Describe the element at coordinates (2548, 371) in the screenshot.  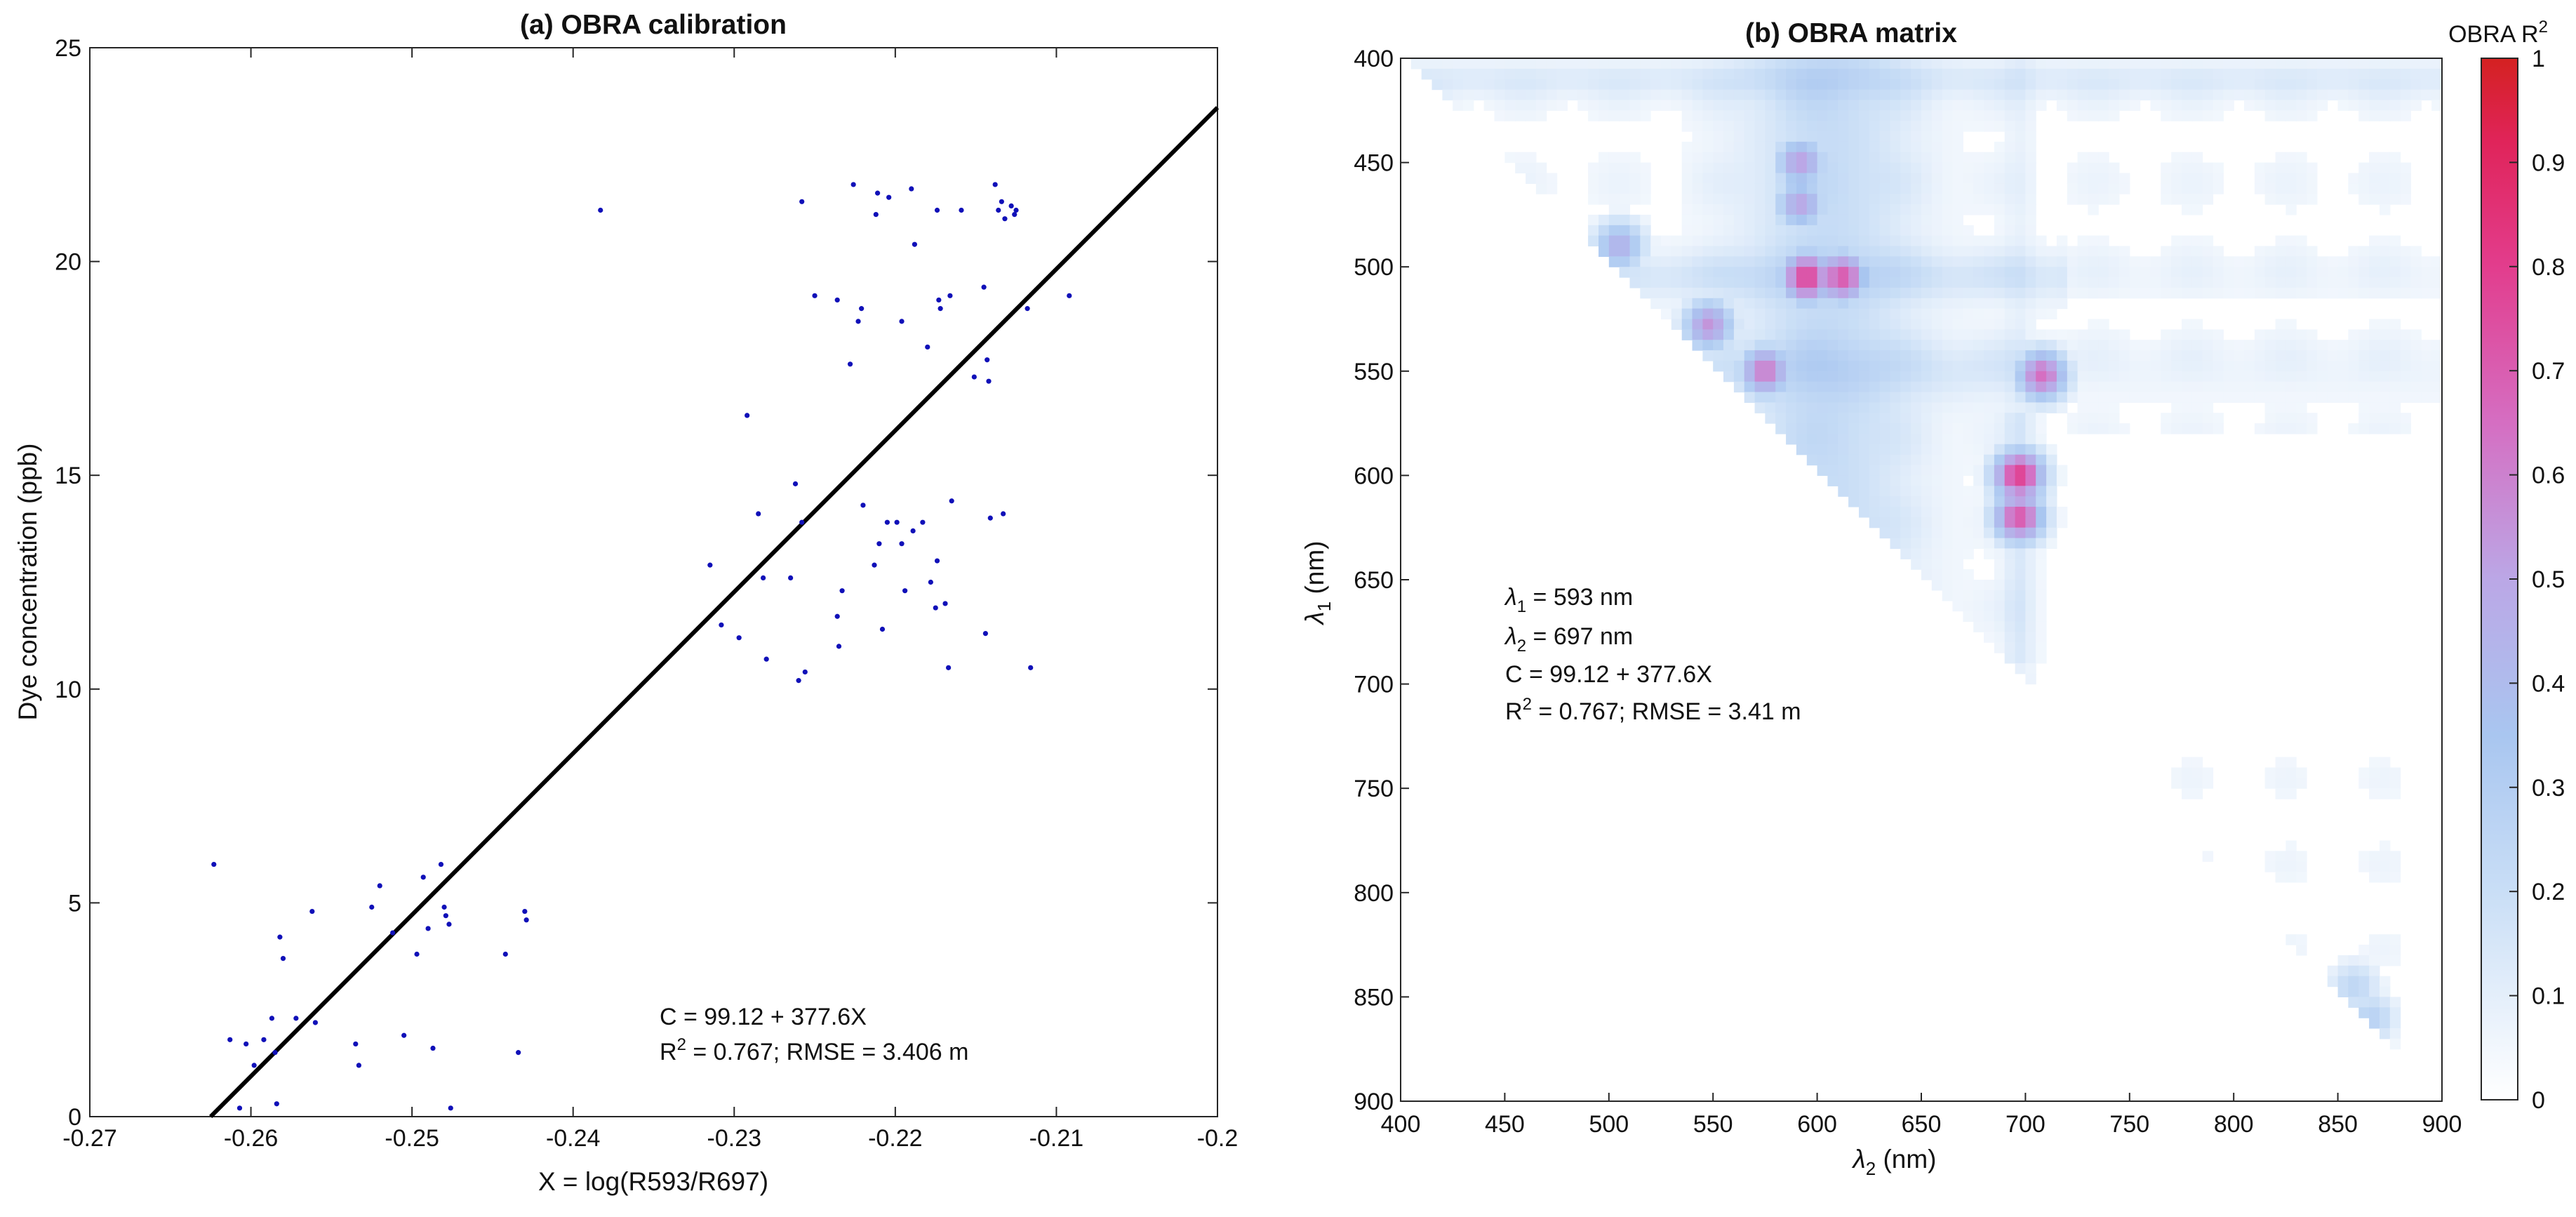
I see `colorbar-tick-label: 0.7` at that location.